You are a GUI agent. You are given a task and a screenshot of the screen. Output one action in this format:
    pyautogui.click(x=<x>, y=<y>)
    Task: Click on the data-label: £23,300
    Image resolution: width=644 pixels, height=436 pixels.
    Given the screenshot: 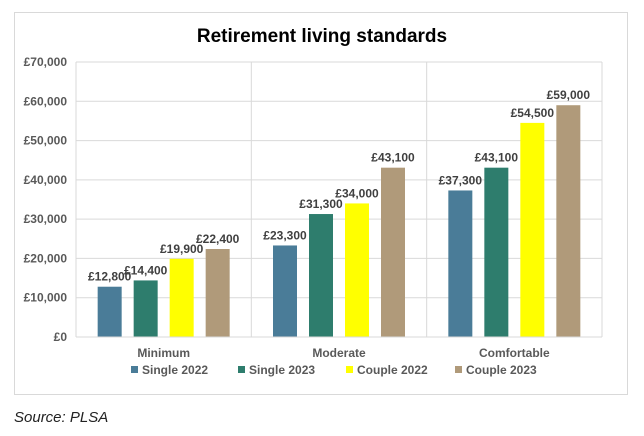 What is the action you would take?
    pyautogui.click(x=285, y=235)
    